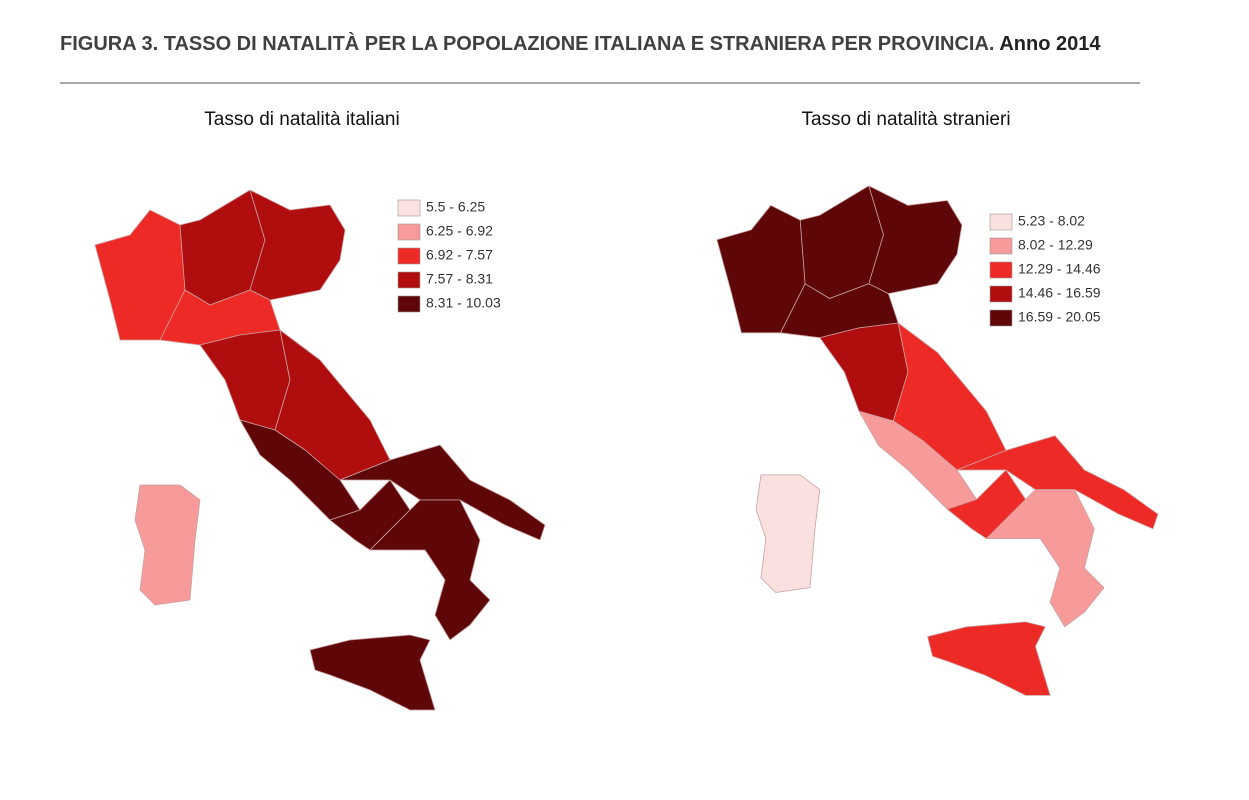 The image size is (1249, 800). I want to click on legend-label: 5.23 - 8.02, so click(1051, 221).